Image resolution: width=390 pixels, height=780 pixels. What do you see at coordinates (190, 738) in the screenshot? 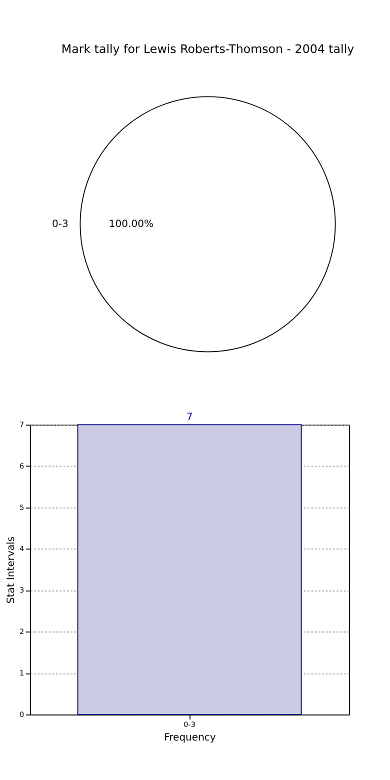
I see `x-axis-title: Frequency` at bounding box center [190, 738].